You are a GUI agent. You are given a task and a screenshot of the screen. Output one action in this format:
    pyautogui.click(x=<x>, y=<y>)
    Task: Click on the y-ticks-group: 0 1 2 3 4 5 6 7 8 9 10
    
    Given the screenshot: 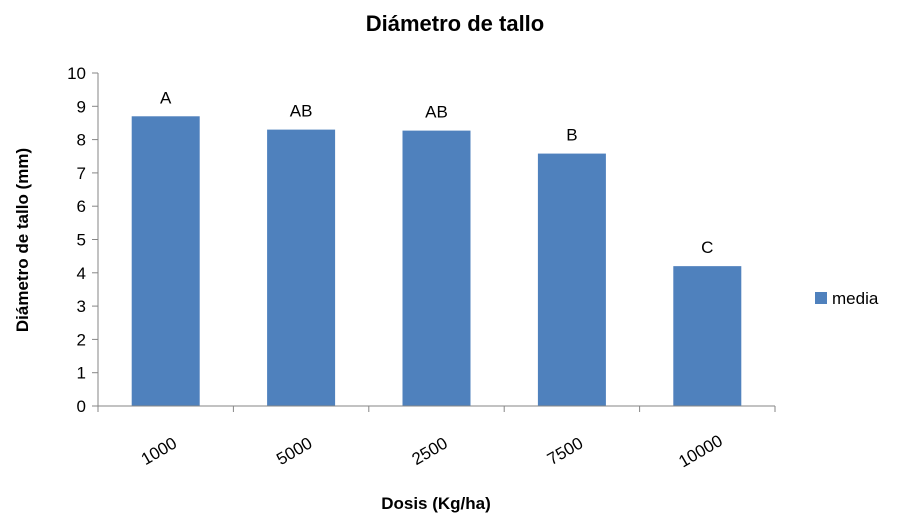 What is the action you would take?
    pyautogui.click(x=82, y=240)
    